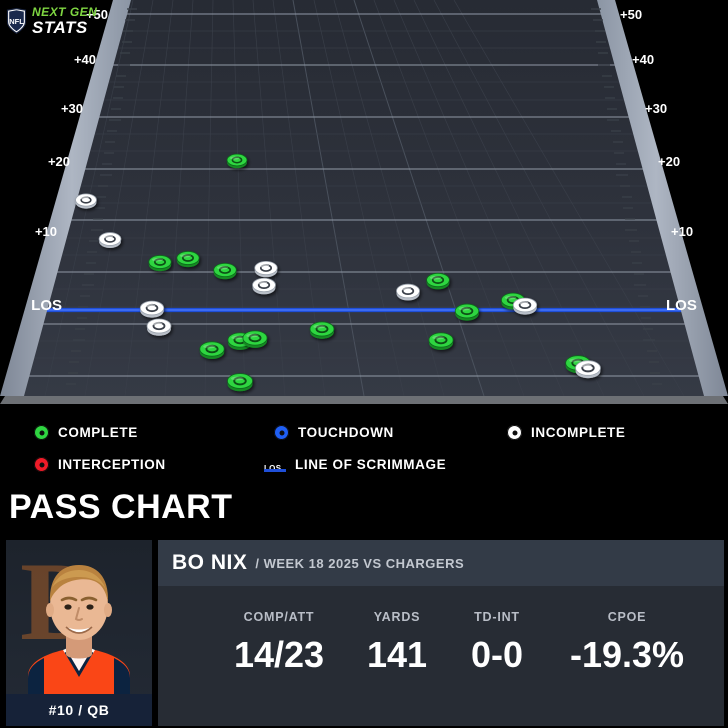 The image size is (728, 728). I want to click on stat-label-comp-att: COMP/ATT, so click(279, 617).